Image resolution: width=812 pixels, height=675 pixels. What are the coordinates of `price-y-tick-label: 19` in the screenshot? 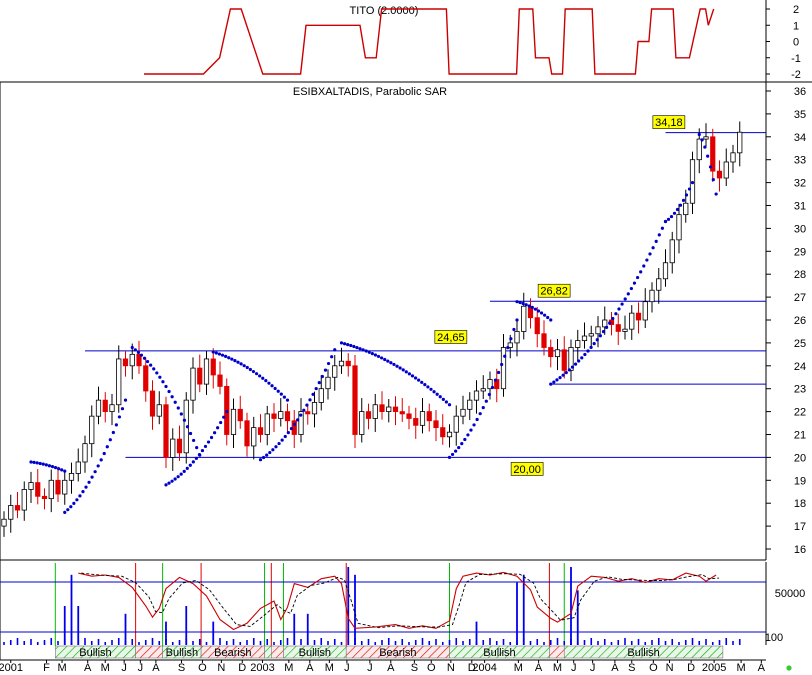 It's located at (800, 481).